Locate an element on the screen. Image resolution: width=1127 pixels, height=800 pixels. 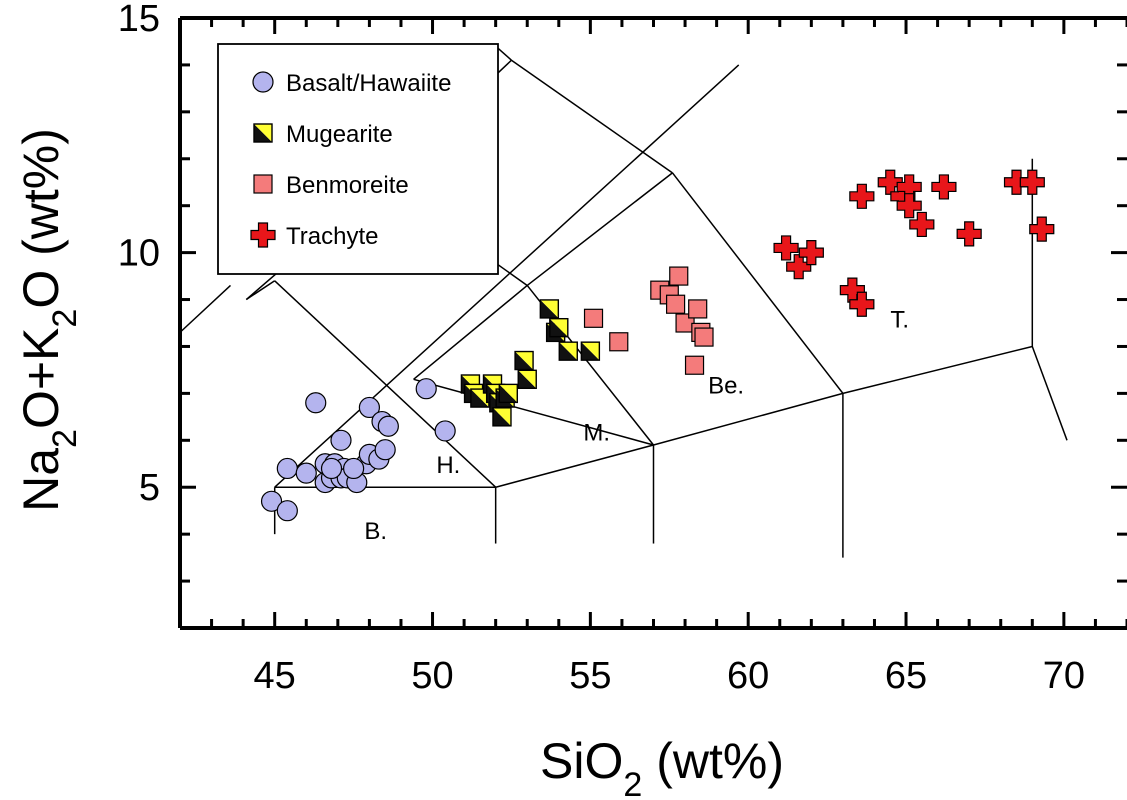
legend-entry: Mugearite is located at coordinates (339, 134).